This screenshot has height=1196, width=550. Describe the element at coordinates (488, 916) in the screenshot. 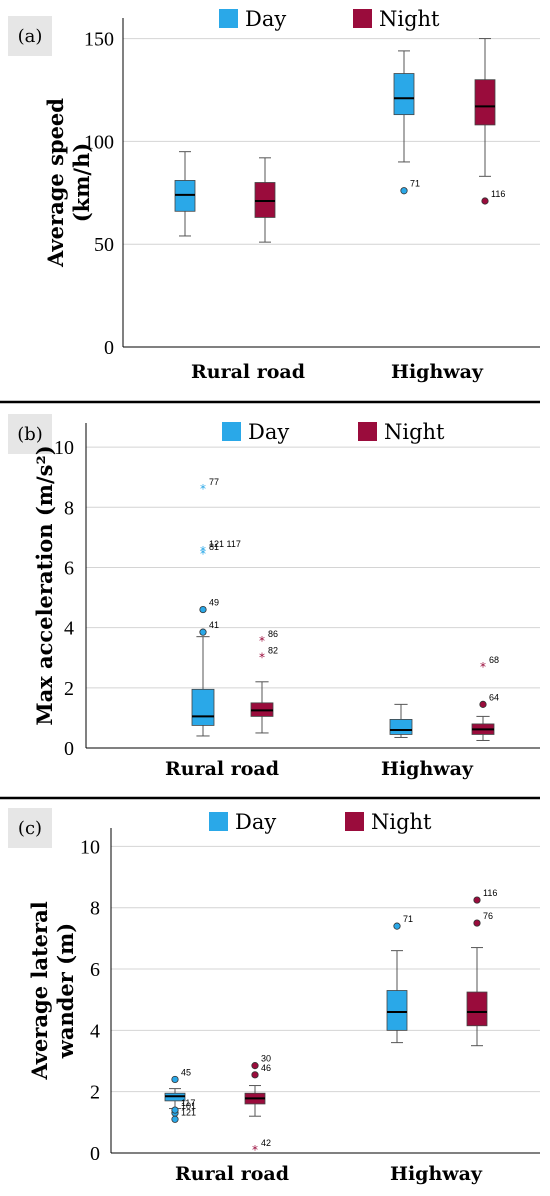

I see `outlier-label: 76` at that location.